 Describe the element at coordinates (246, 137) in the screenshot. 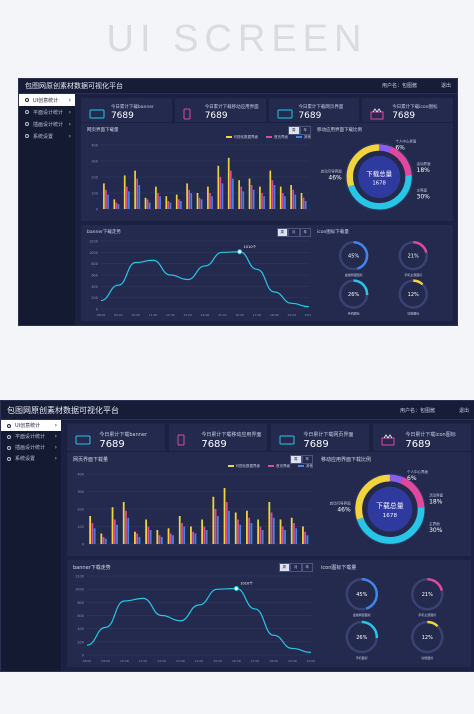

I see `legend-label: 可视化数据界面` at that location.